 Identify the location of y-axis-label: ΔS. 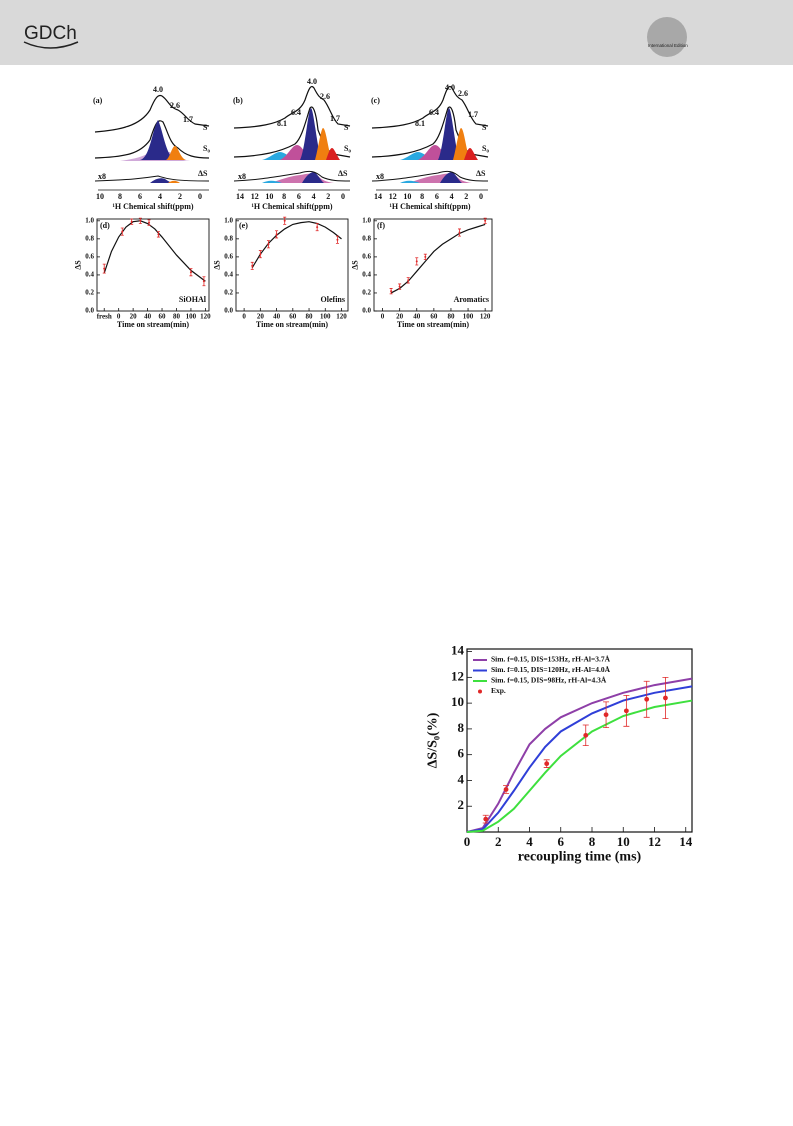
(78, 265).